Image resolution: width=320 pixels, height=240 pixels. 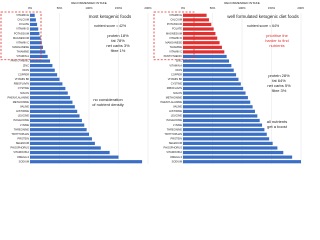 What do you see at coordinates (22, 29) in the screenshot?
I see `y-tick-label: VITAMIN D` at bounding box center [22, 29].